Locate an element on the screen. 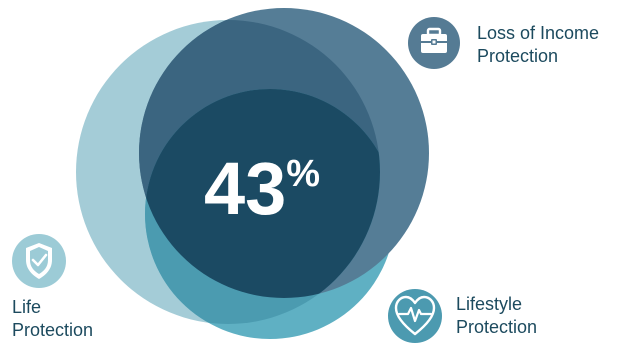 The image size is (619, 343). heart-pulse-icon is located at coordinates (415, 316).